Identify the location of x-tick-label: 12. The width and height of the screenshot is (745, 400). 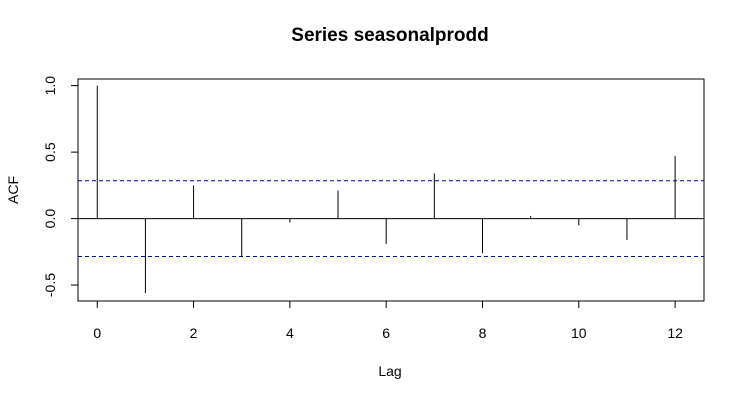
(675, 333).